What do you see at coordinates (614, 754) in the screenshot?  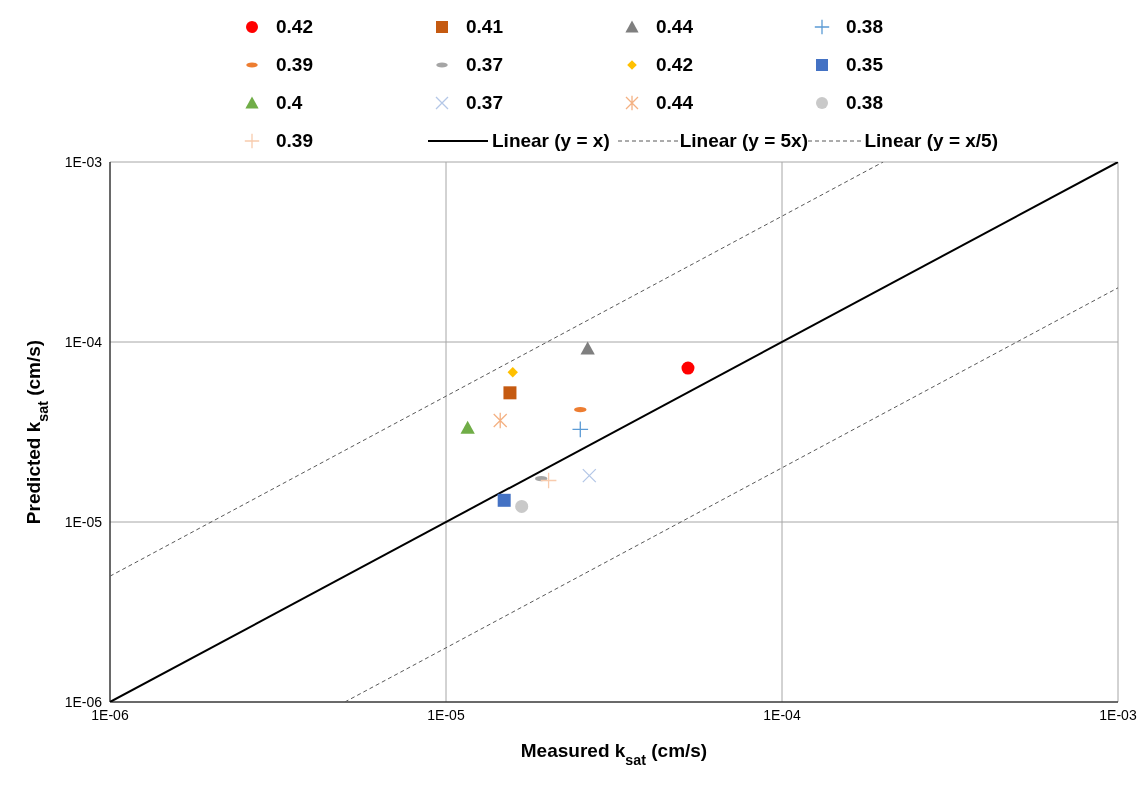 I see `x-axis-title: Measured k$_{sat}$ (cm/s)` at bounding box center [614, 754].